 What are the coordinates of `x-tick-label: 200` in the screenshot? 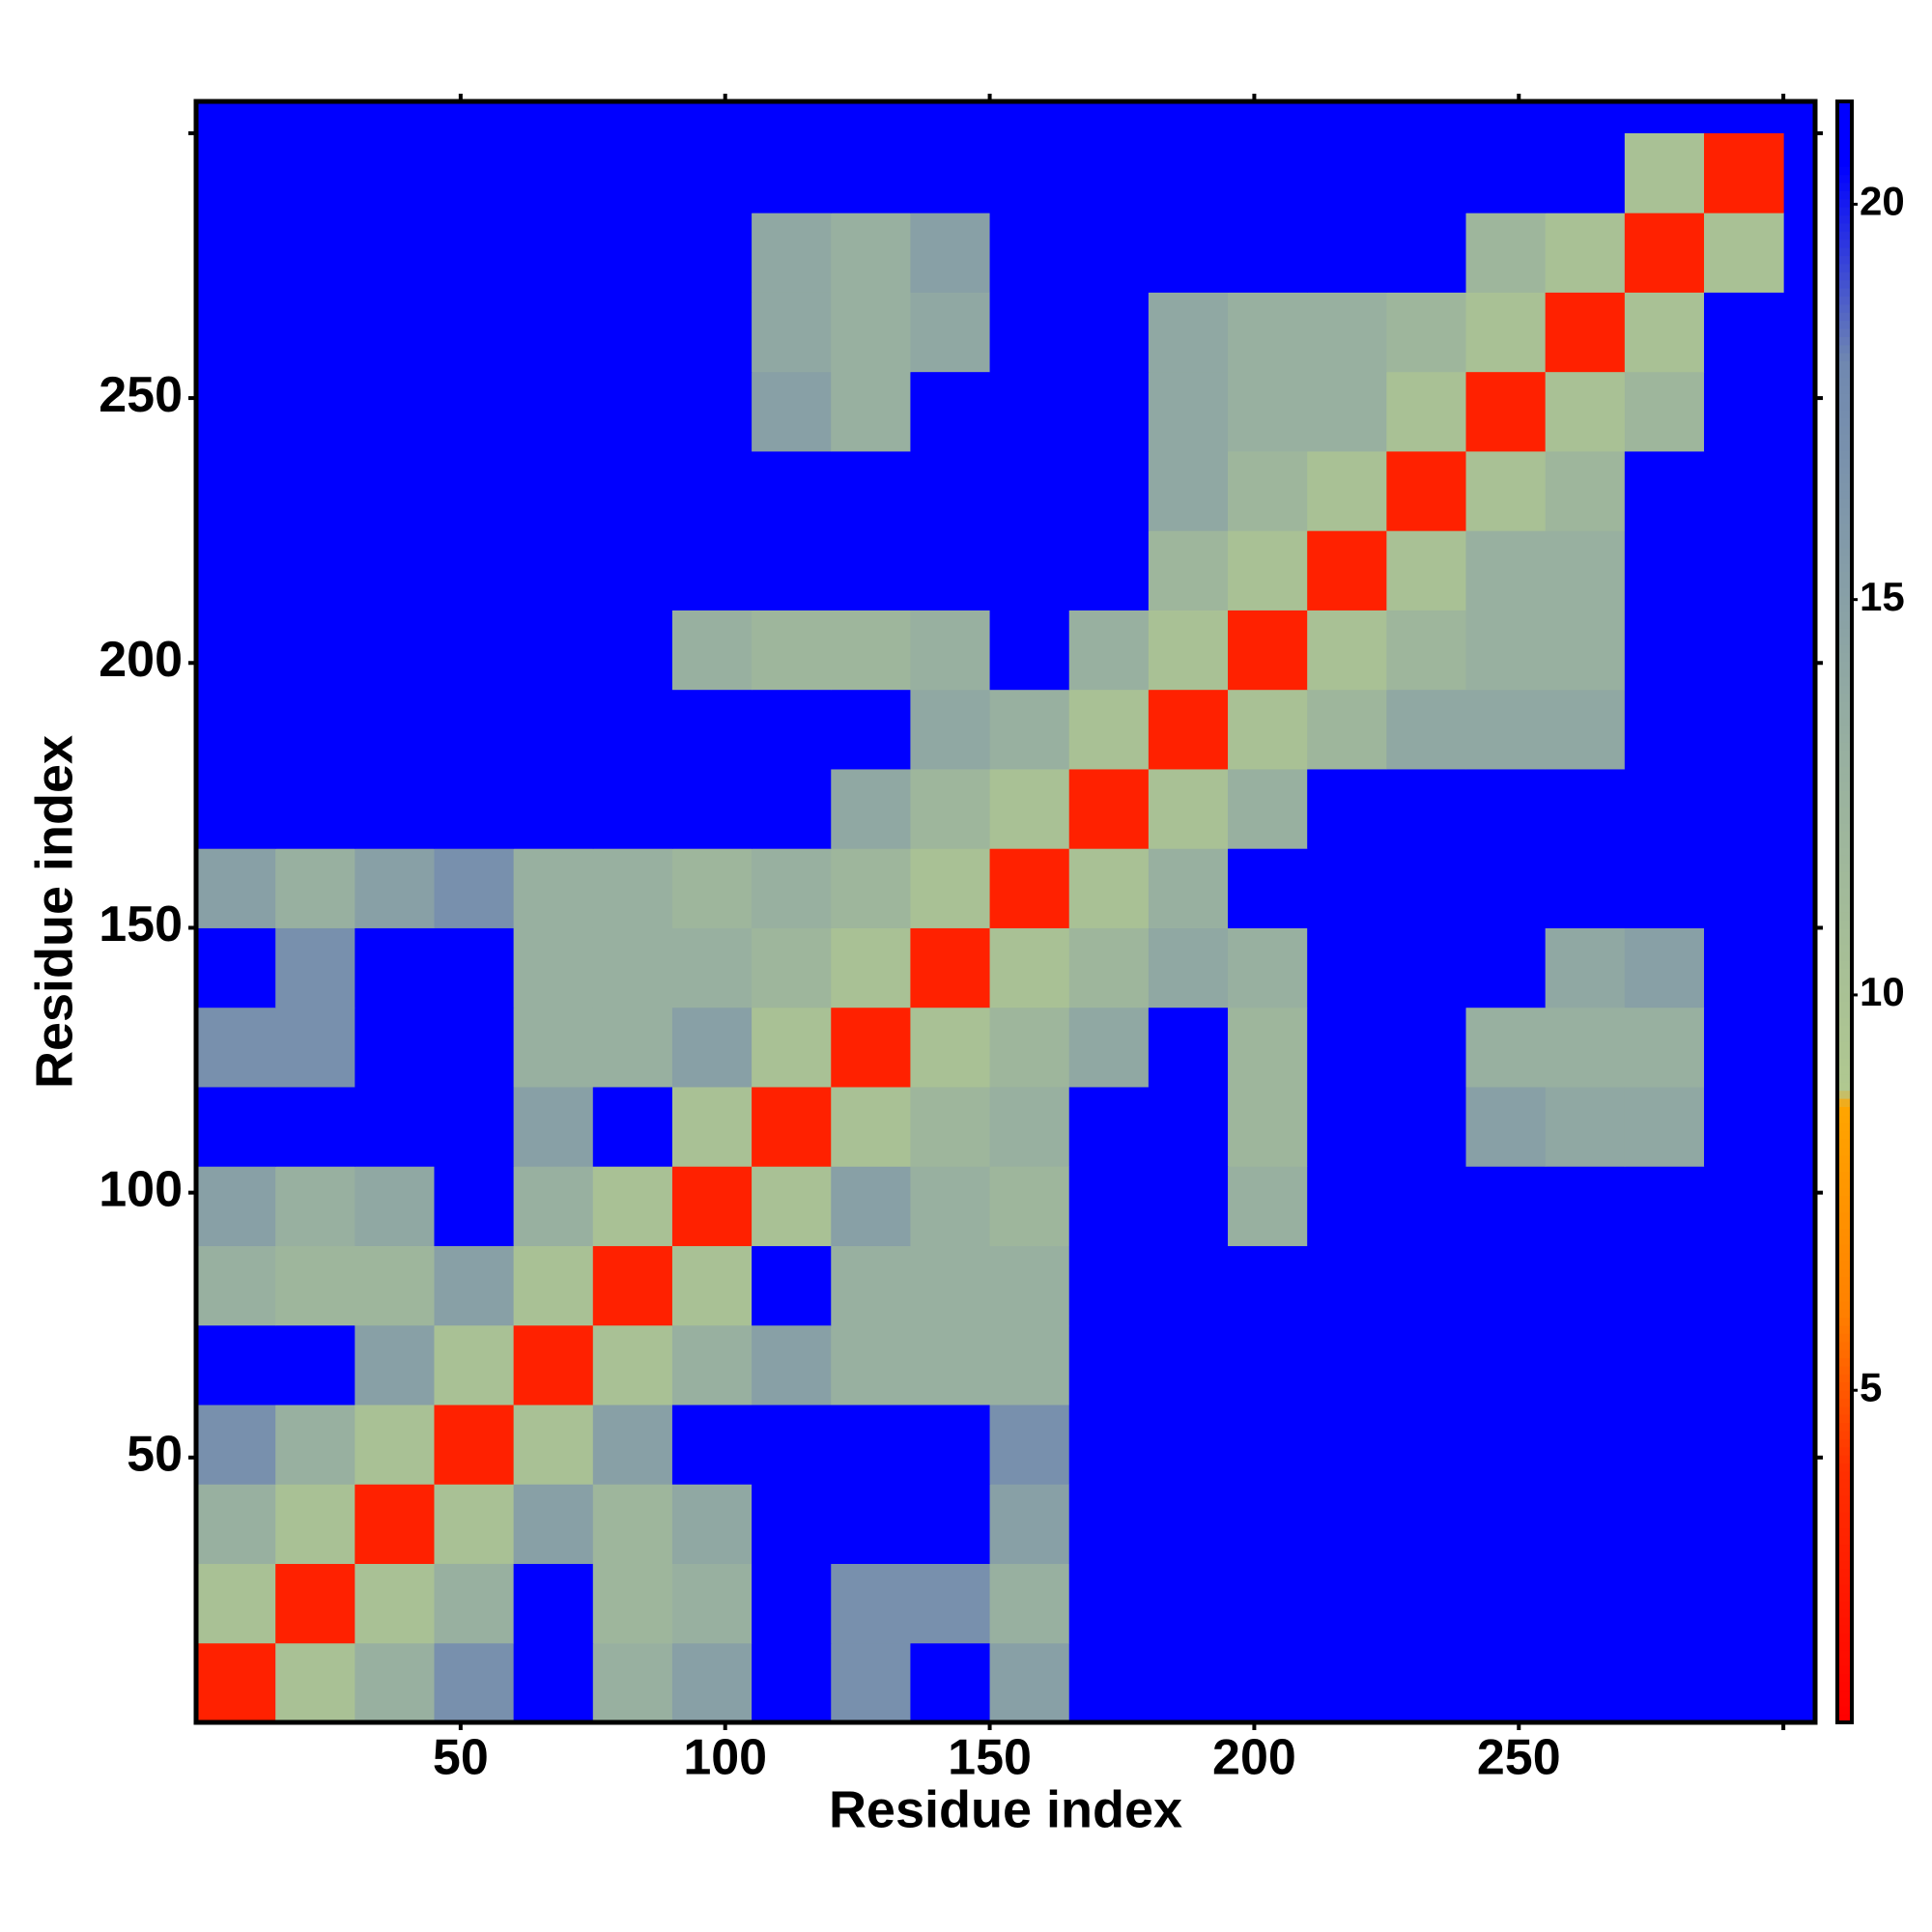 It's located at (1254, 1758).